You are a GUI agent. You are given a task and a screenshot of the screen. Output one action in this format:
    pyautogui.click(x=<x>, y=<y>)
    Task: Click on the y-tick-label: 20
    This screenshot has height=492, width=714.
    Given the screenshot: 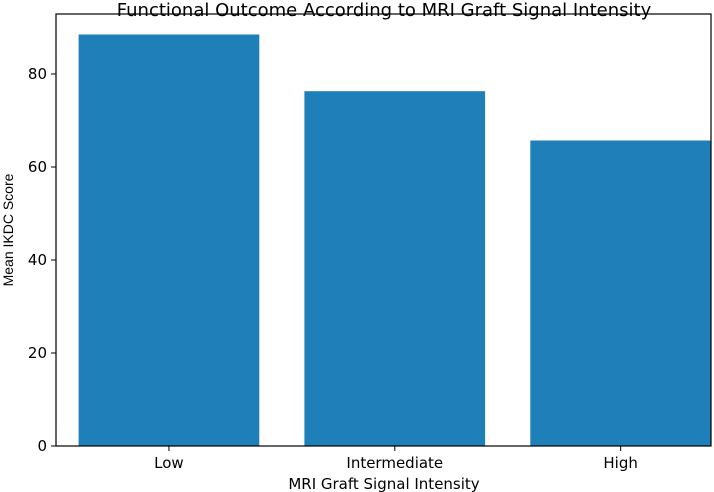 What is the action you would take?
    pyautogui.click(x=37, y=353)
    